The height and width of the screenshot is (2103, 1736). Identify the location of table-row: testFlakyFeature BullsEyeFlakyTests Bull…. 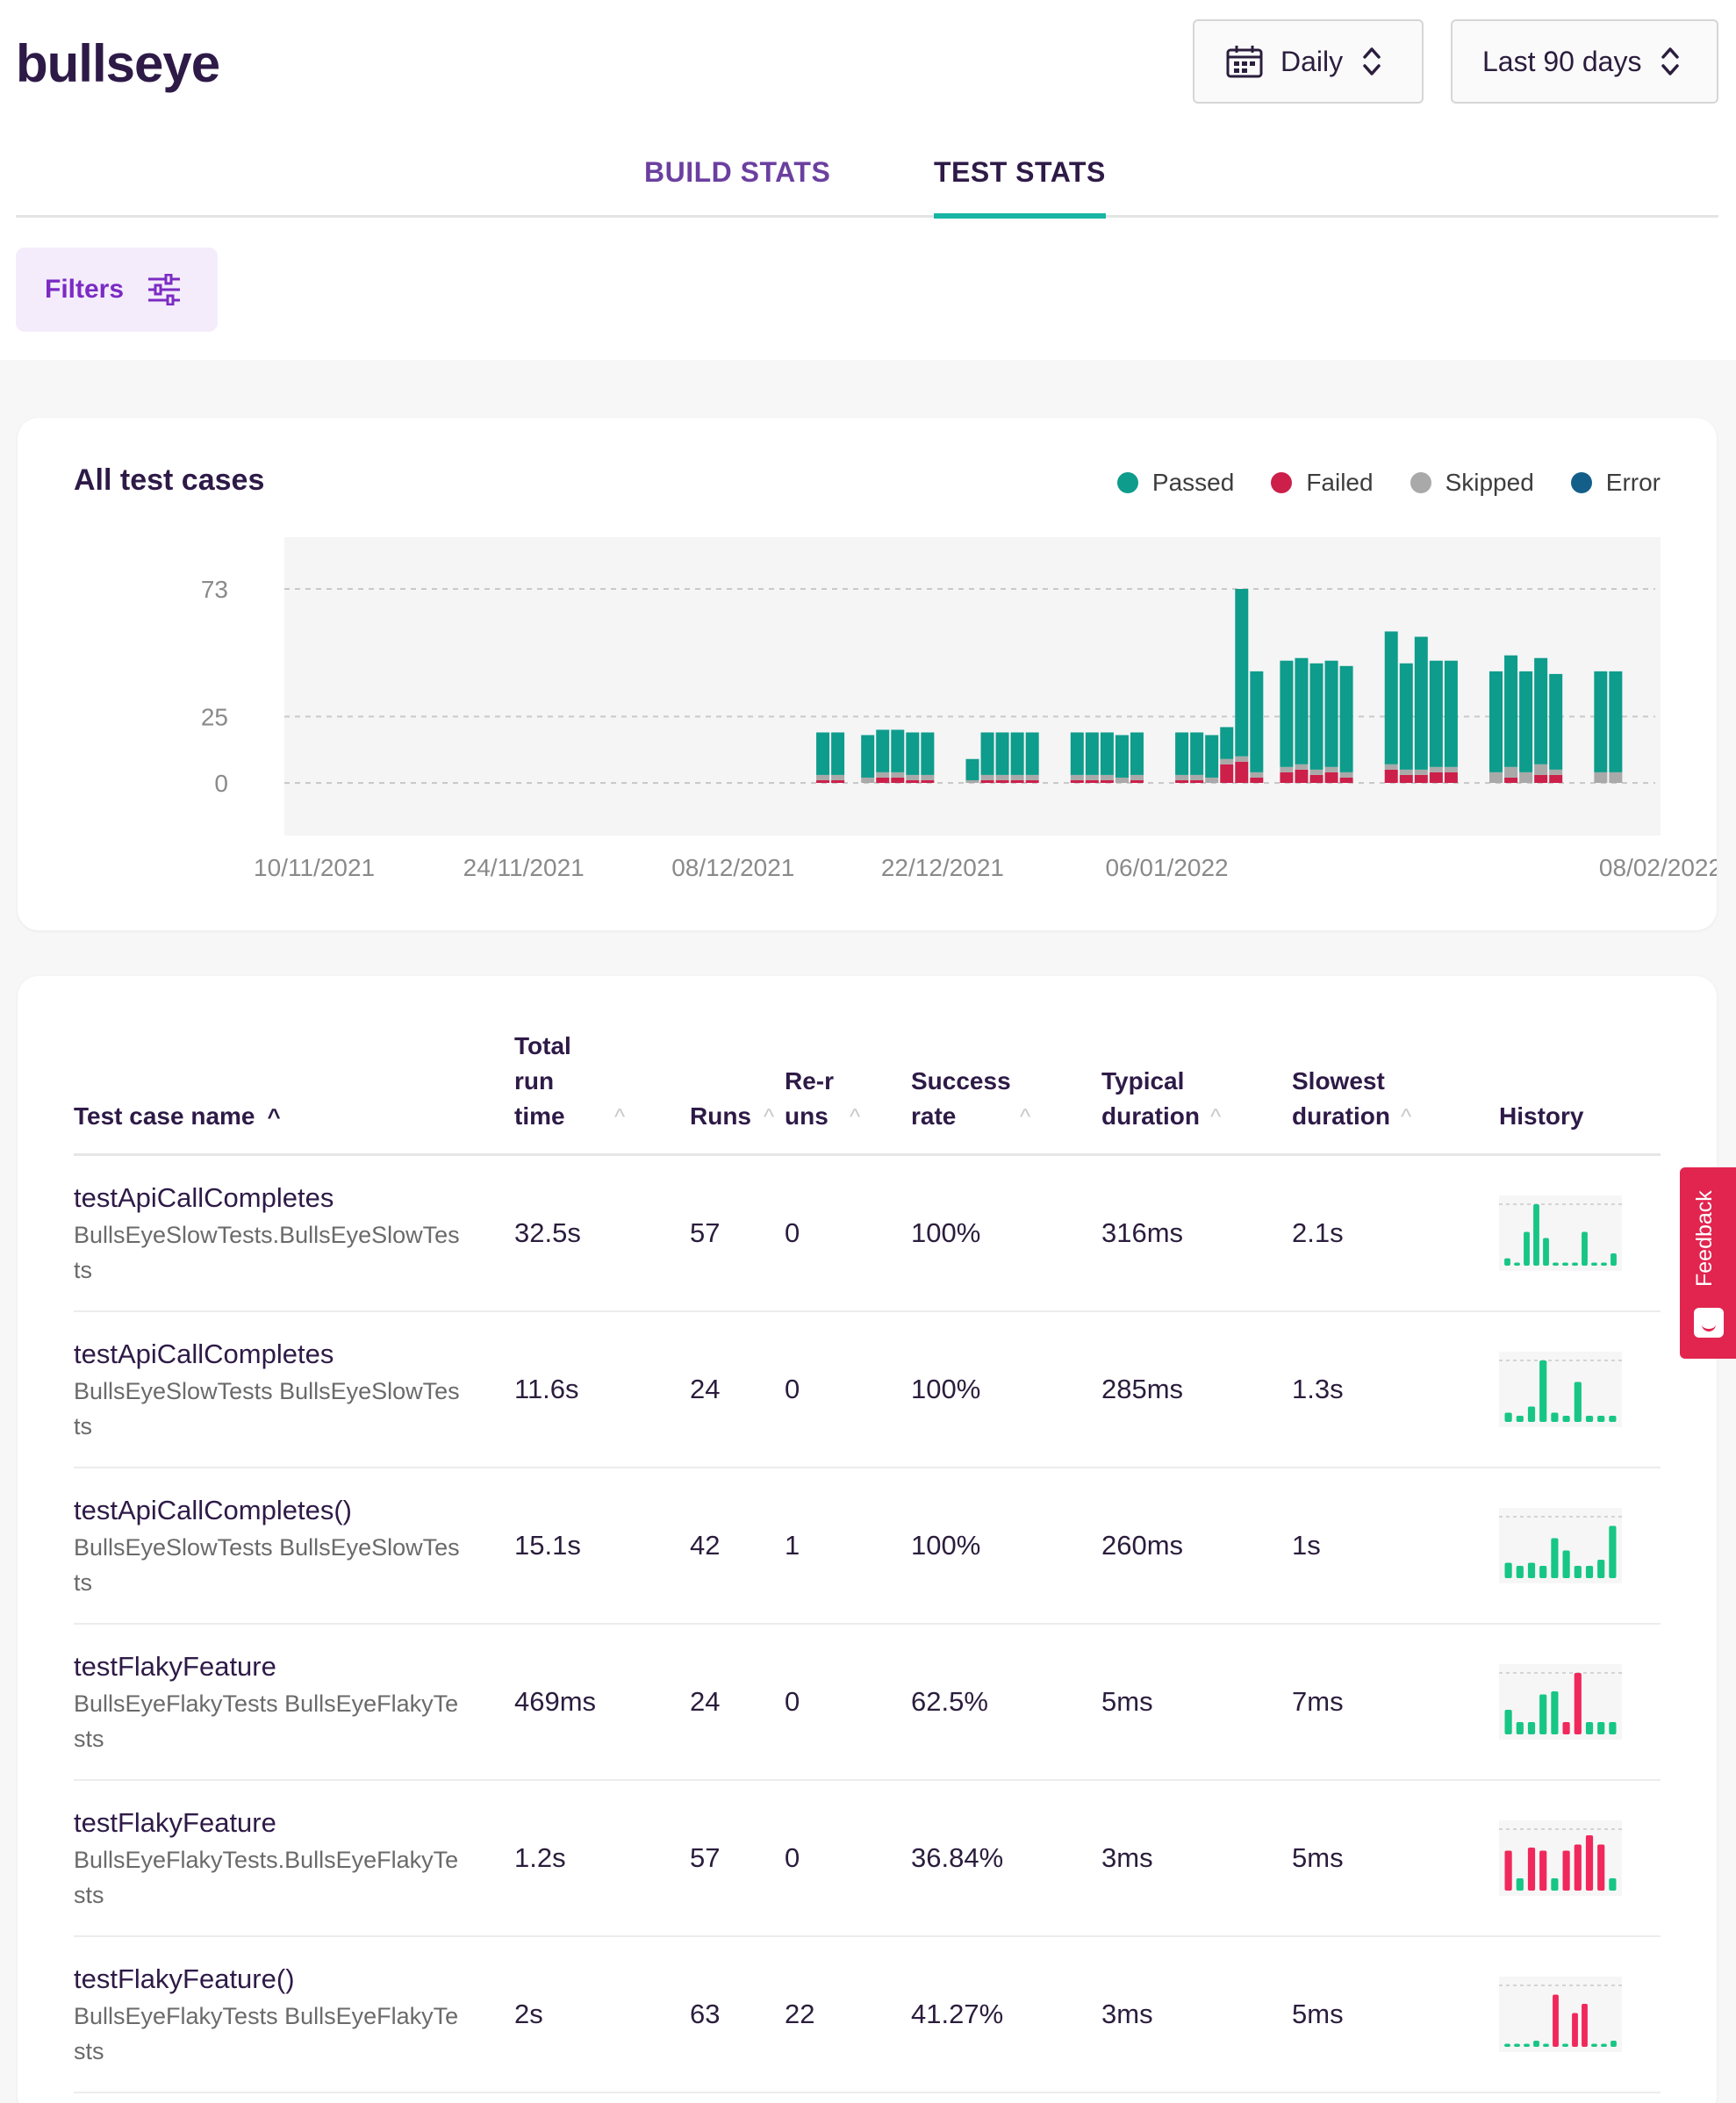
(867, 1702).